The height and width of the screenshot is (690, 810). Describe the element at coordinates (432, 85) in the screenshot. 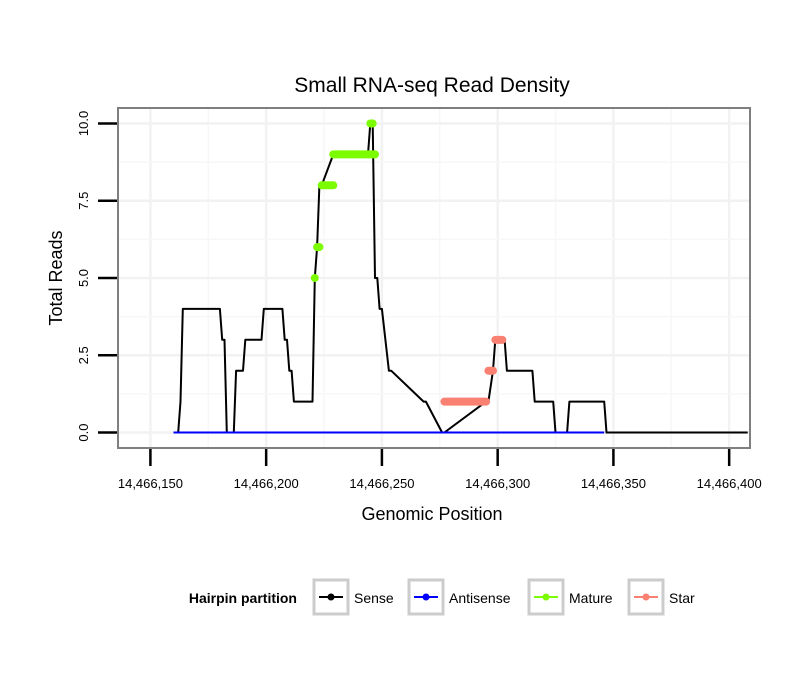

I see `chart-title: Small RNA-seq Read Density` at that location.